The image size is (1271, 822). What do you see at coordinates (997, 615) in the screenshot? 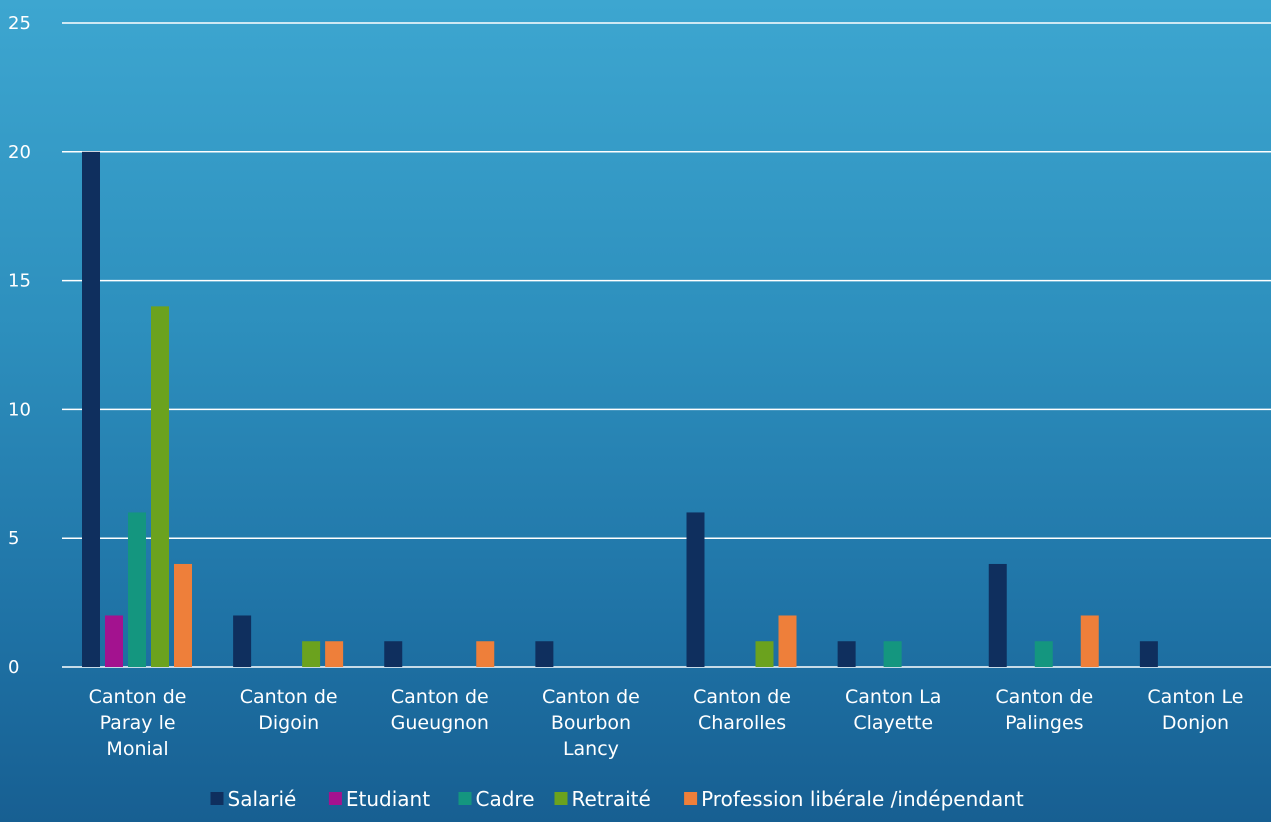
I see `bar-salarié-6` at bounding box center [997, 615].